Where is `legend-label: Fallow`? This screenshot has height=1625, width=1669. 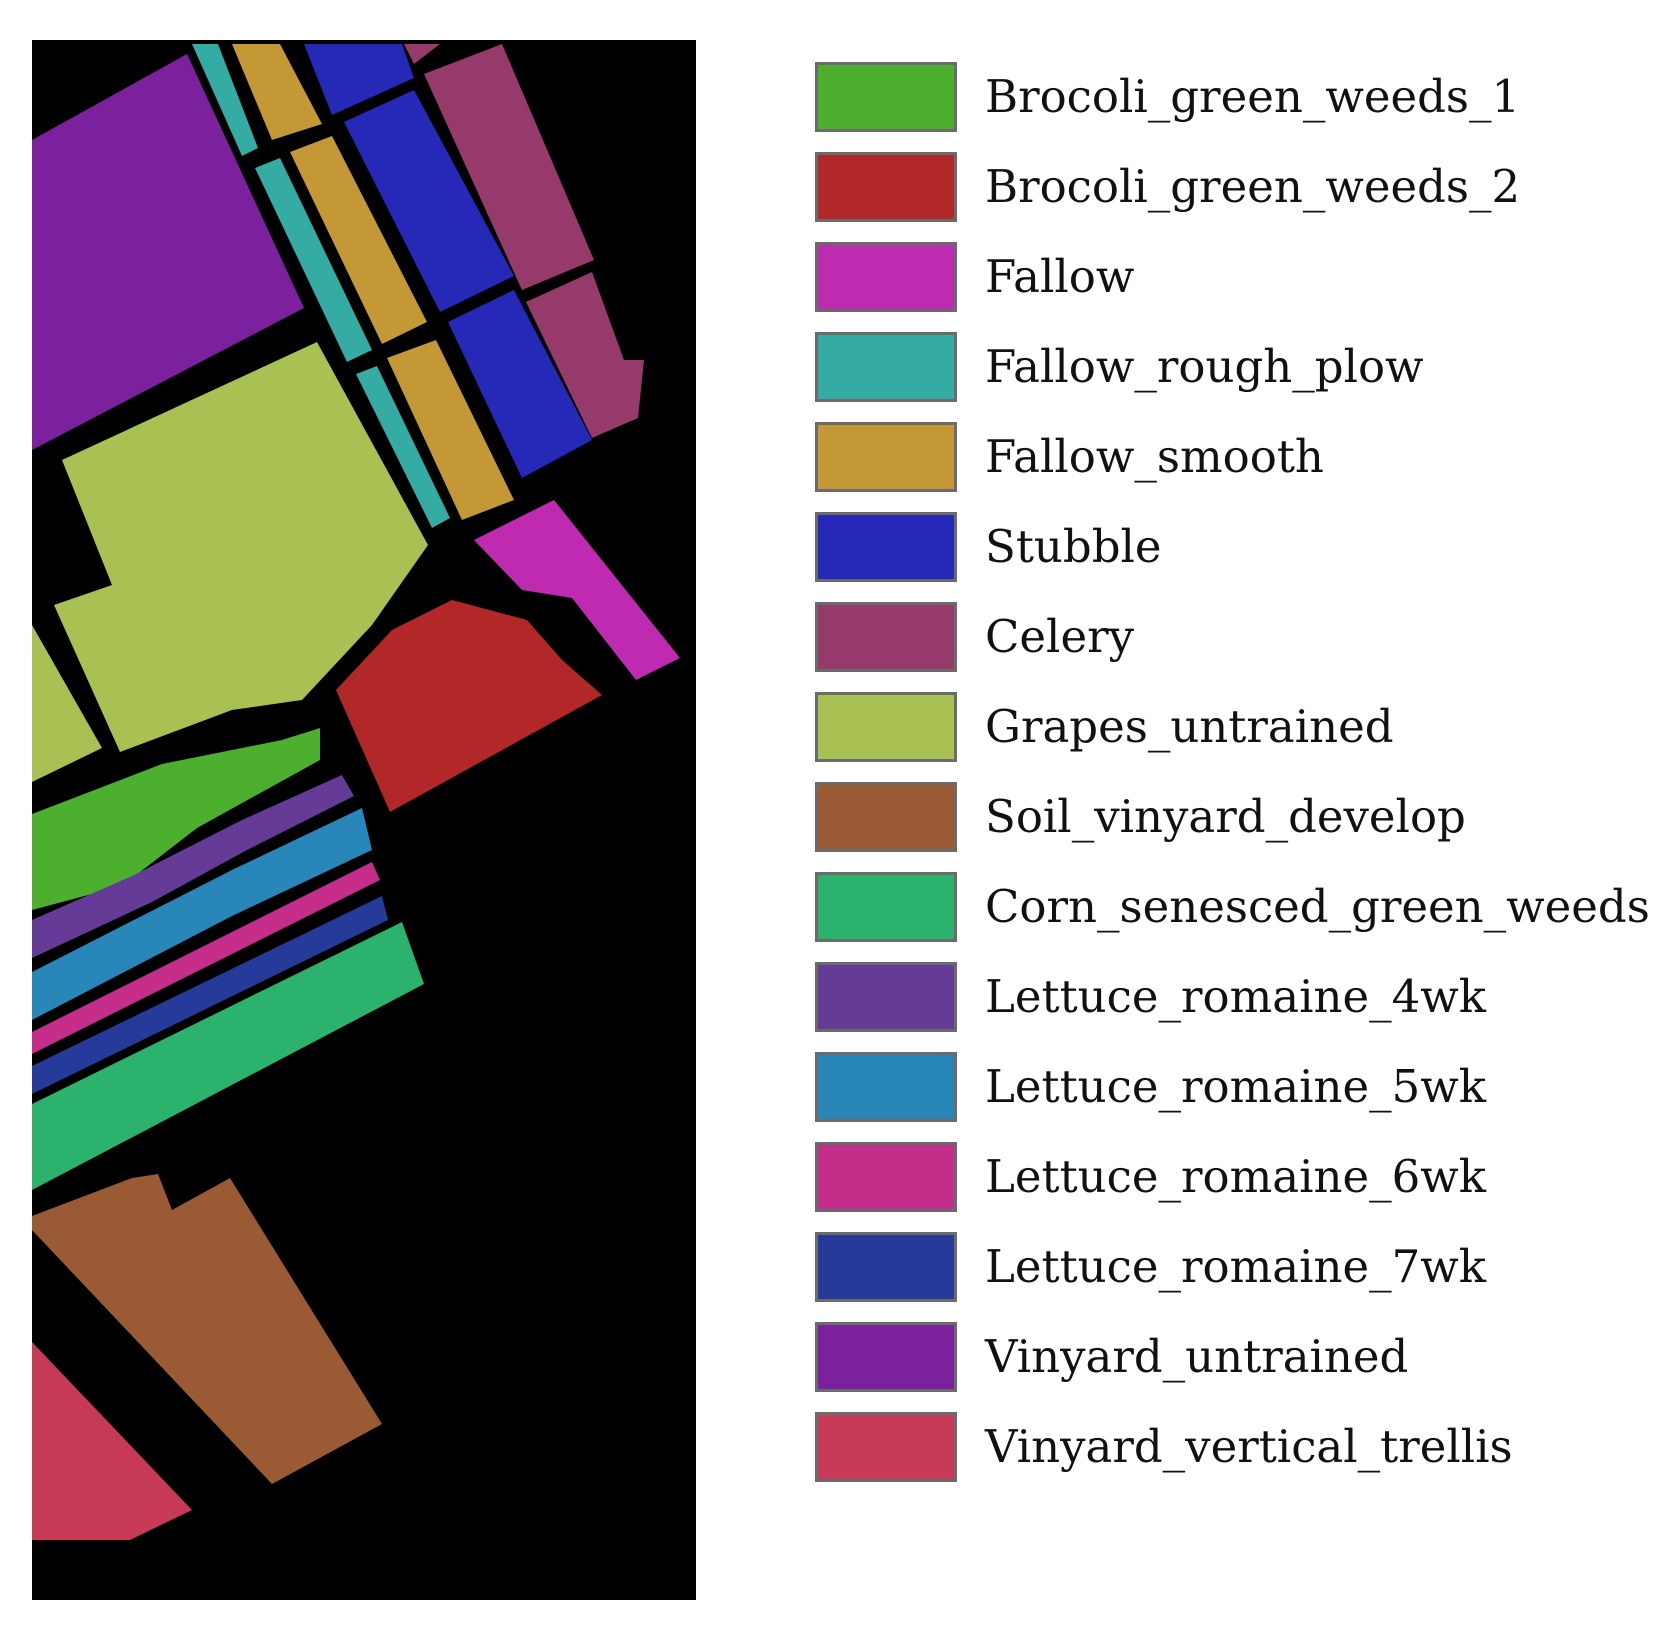 legend-label: Fallow is located at coordinates (1060, 276).